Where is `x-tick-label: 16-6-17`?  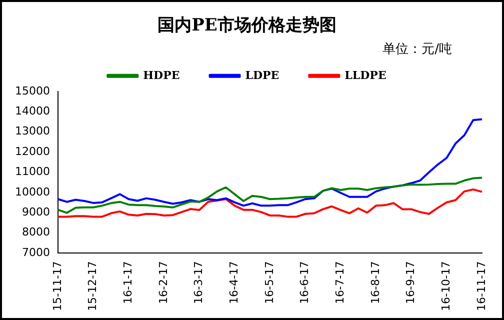
x-tick-label: 16-6-17 is located at coordinates (305, 282).